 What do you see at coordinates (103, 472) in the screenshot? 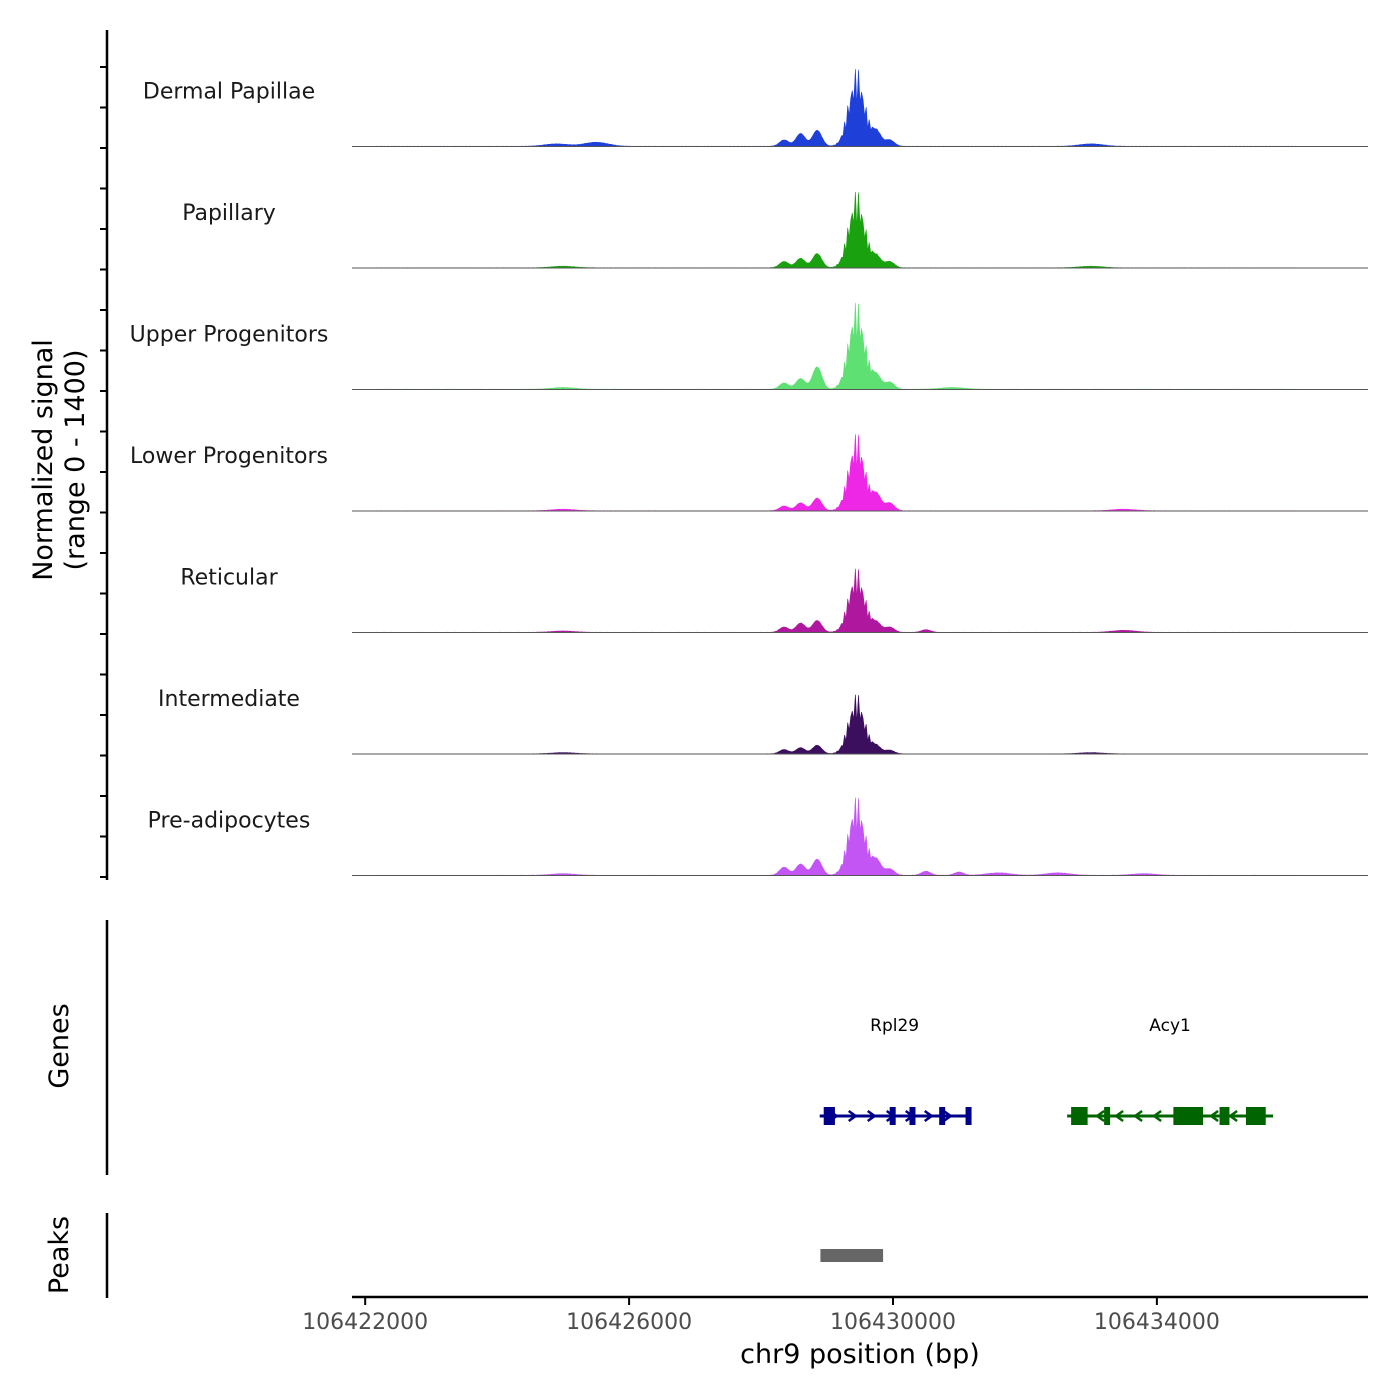
I see `signal-y-ticks` at bounding box center [103, 472].